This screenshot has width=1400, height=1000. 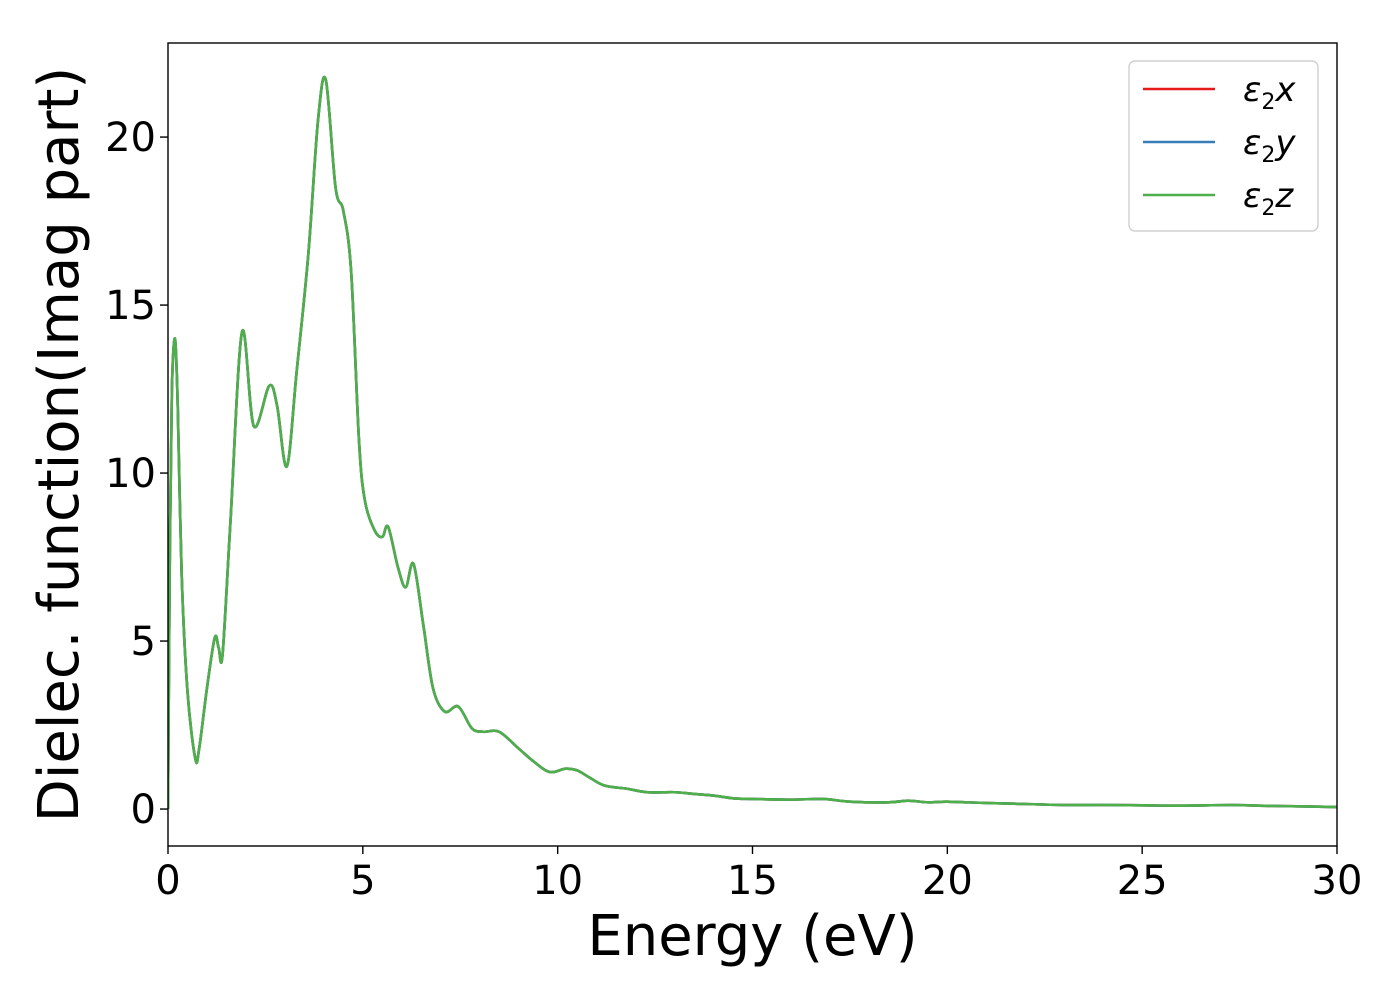 What do you see at coordinates (167, 881) in the screenshot?
I see `x-tick-label: 0` at bounding box center [167, 881].